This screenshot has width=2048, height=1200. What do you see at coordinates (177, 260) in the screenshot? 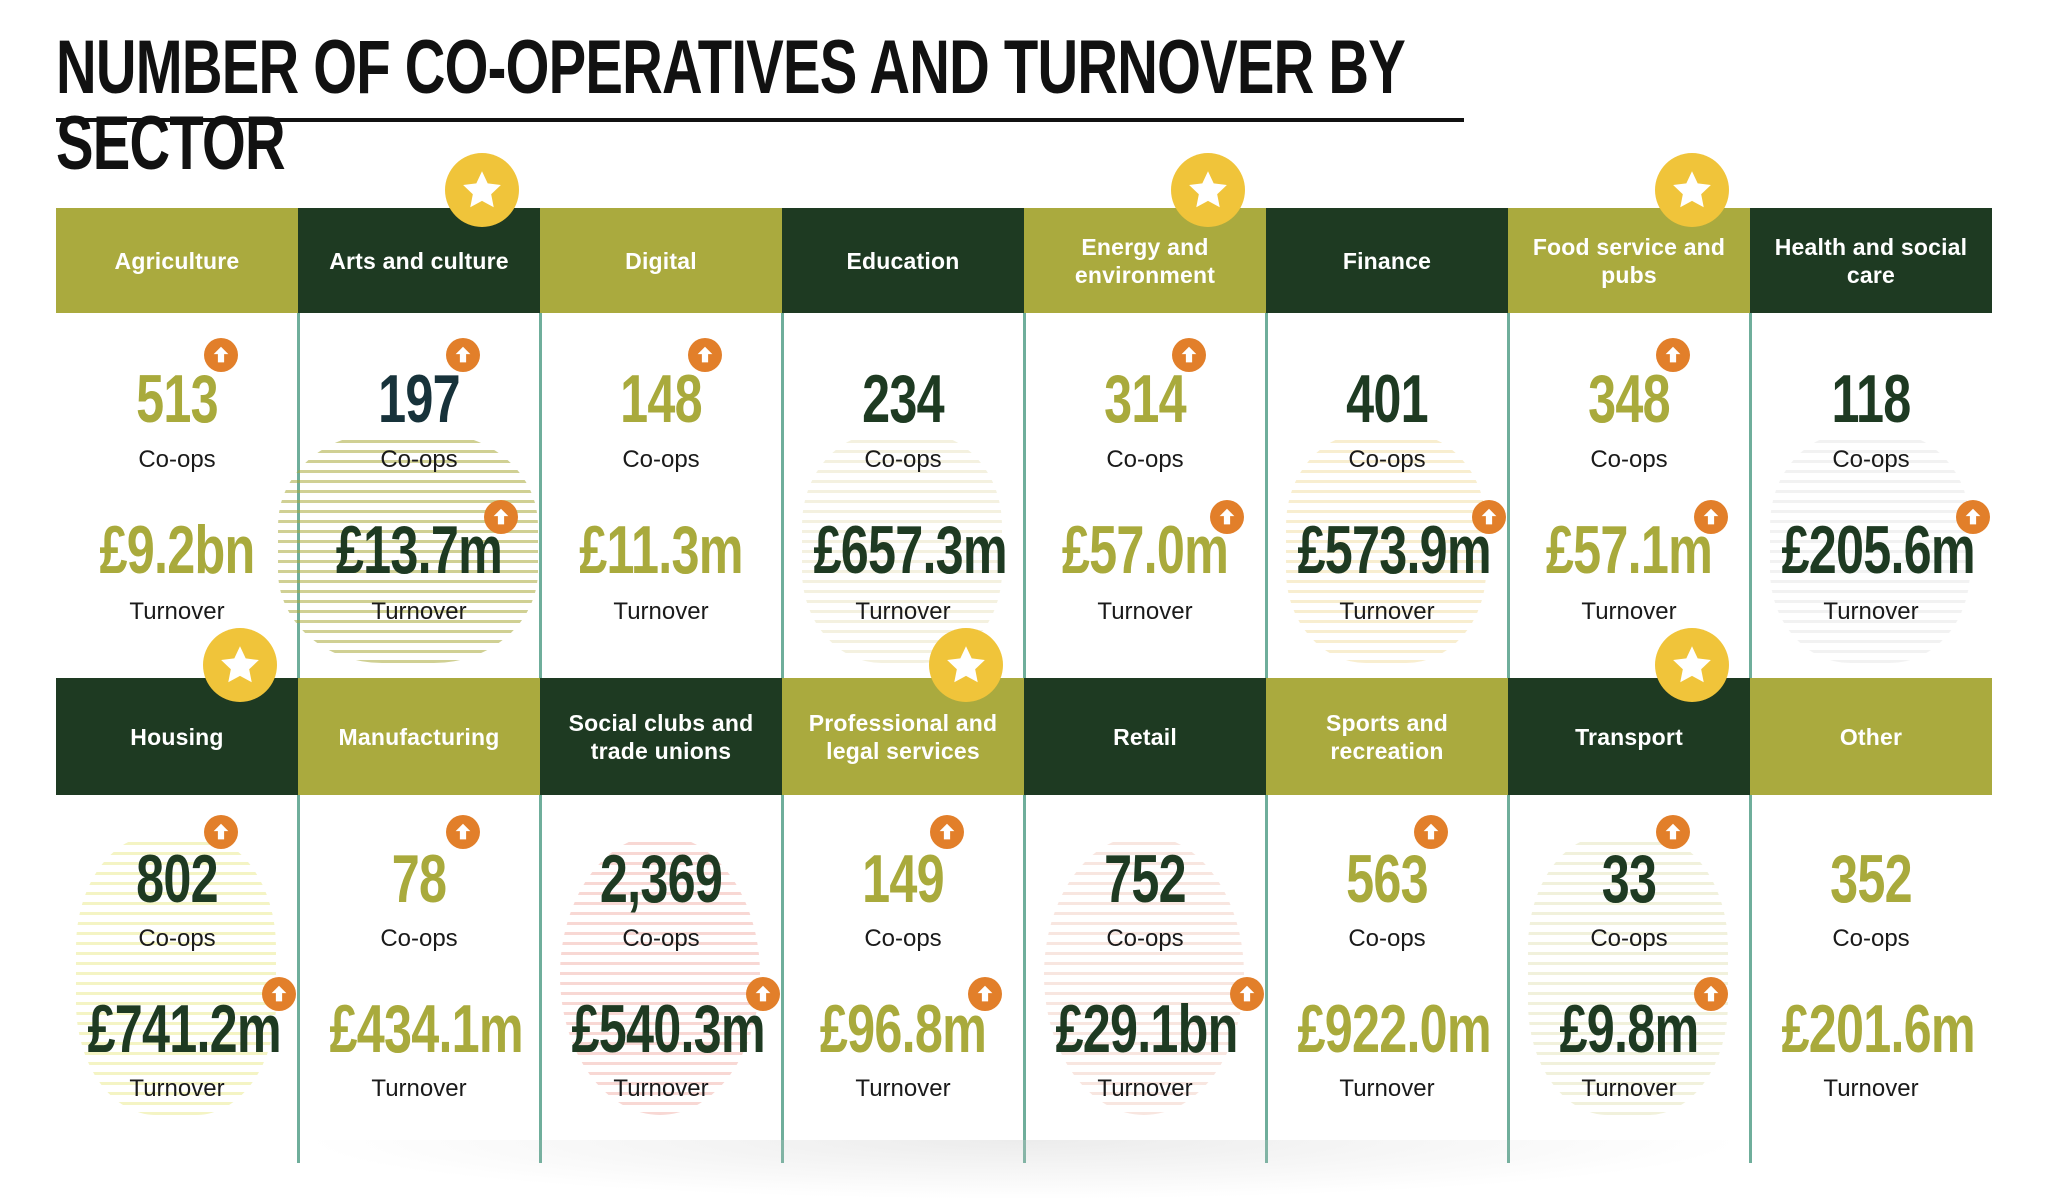
I see `sector-header: Agriculture` at bounding box center [177, 260].